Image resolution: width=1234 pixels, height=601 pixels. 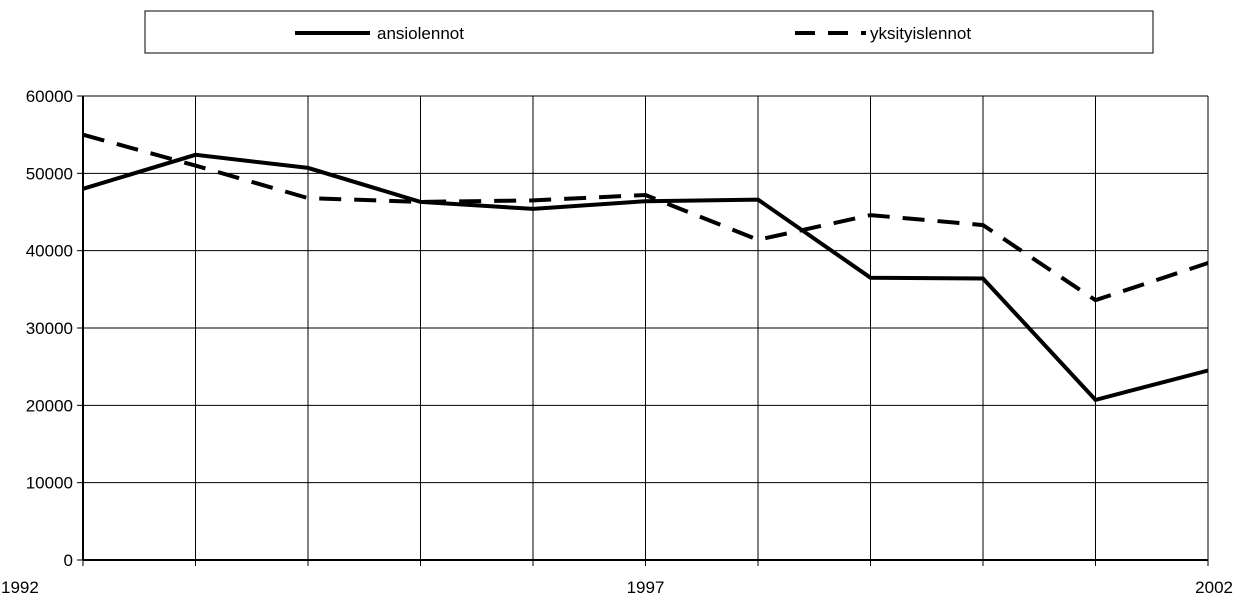 I want to click on y-tick-label: 20000, so click(x=49, y=405).